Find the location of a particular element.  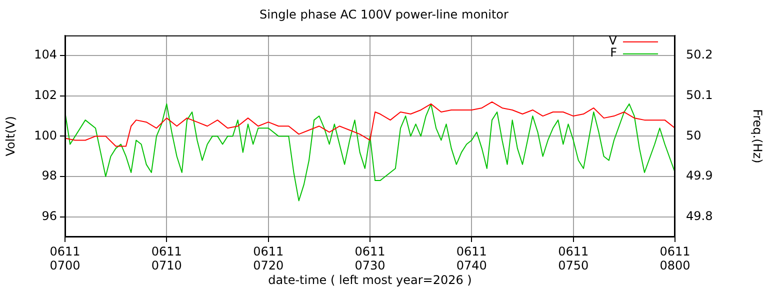

y-tick-label: 96 is located at coordinates (49, 215).